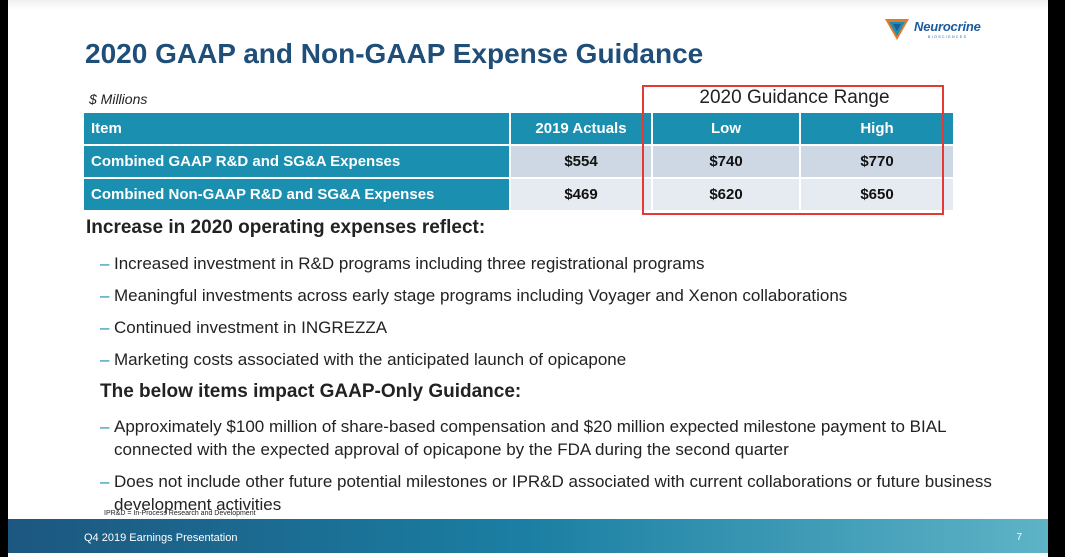 This screenshot has height=557, width=1065. Describe the element at coordinates (528, 5) in the screenshot. I see `top-band` at that location.